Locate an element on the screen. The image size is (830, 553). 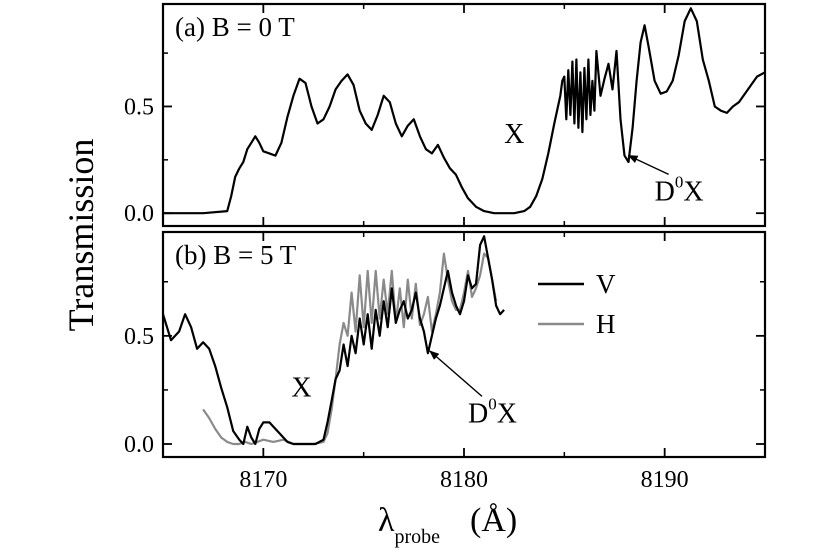
x-axis-label-unit: (Å) is located at coordinates (493, 520).